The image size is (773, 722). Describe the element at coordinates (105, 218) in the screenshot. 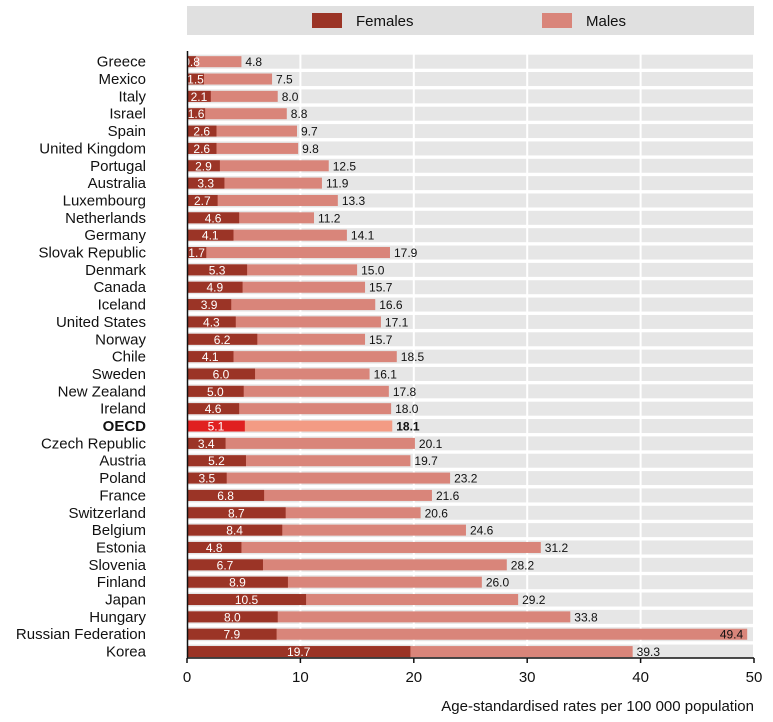

I see `category-label: Netherlands` at that location.